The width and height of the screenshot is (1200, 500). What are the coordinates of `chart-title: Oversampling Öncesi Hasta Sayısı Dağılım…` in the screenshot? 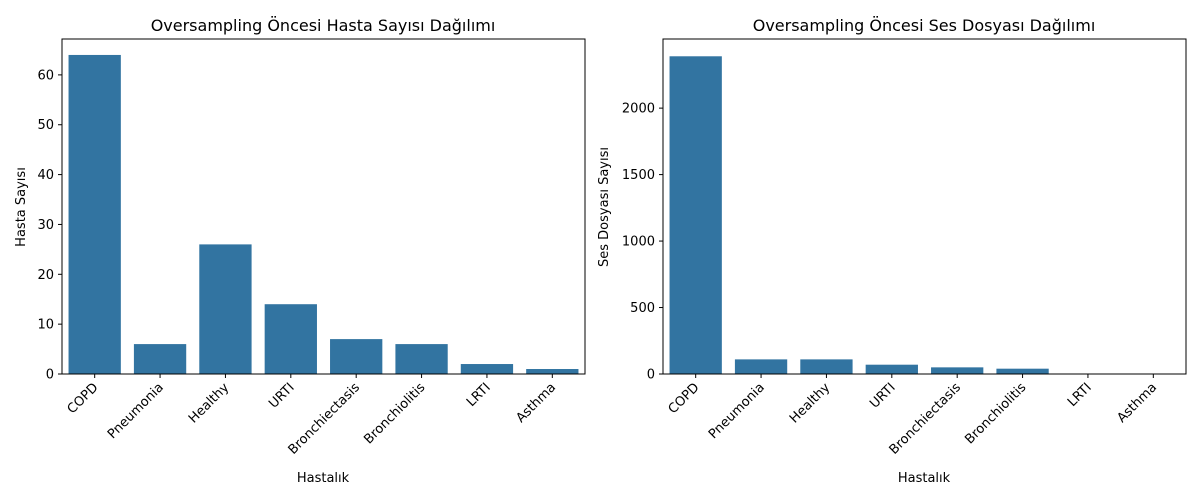 It's located at (323, 25).